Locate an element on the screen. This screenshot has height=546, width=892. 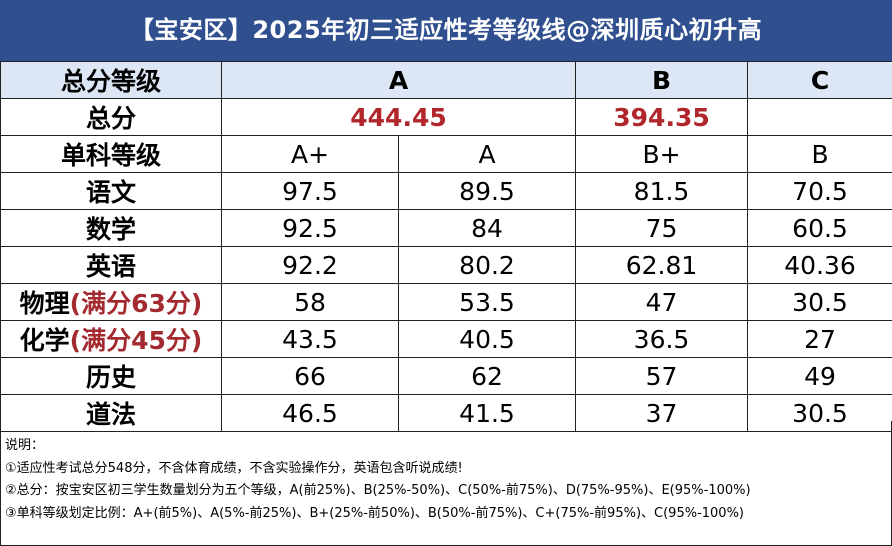
subject-row: 英语 92.2 80.2 62.81 40.36 is located at coordinates (446, 265).